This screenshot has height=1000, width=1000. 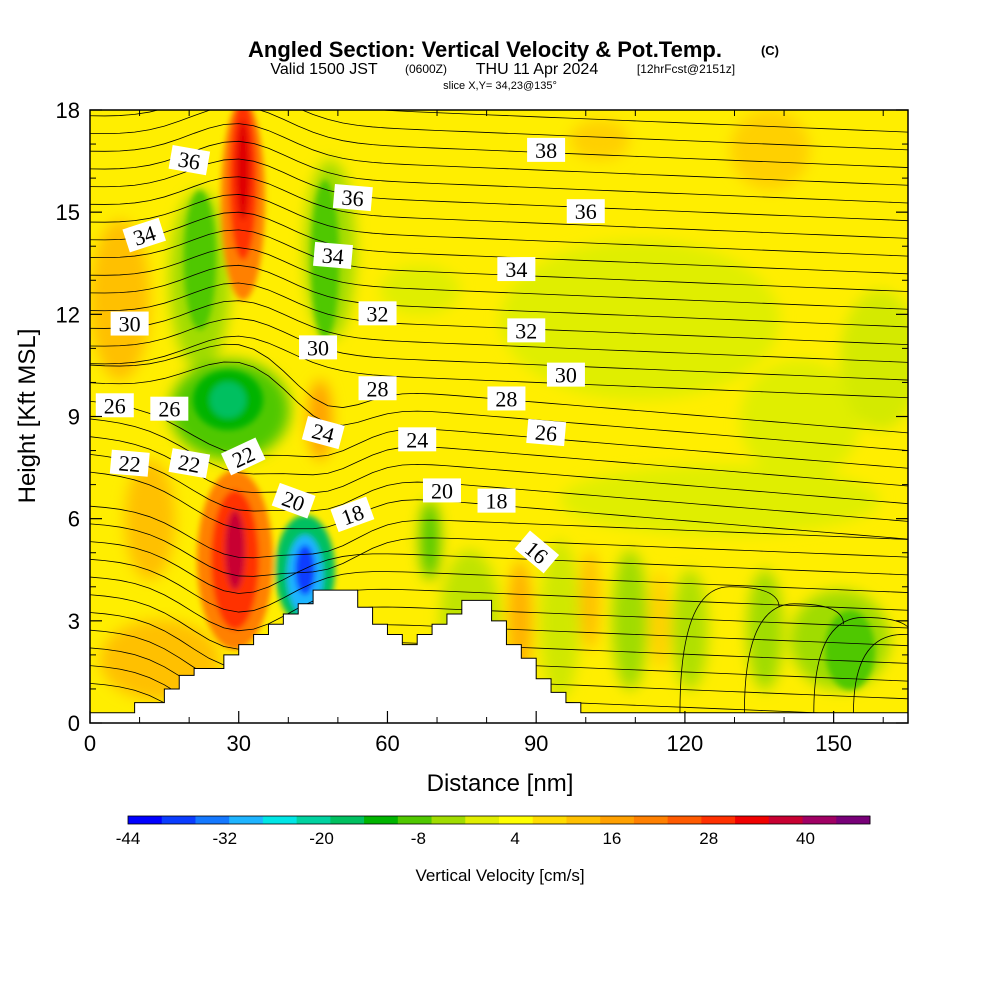 I want to click on upper-downdraft-column, so click(x=200, y=260).